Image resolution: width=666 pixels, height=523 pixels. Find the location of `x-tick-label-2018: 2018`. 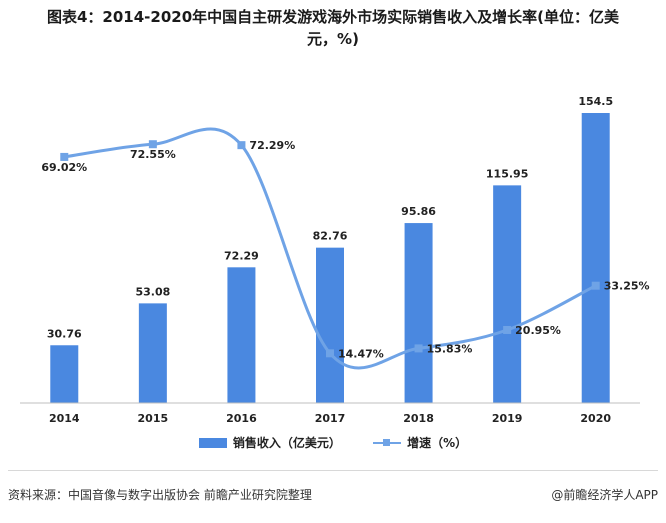

x-tick-label-2018: 2018 is located at coordinates (418, 418).